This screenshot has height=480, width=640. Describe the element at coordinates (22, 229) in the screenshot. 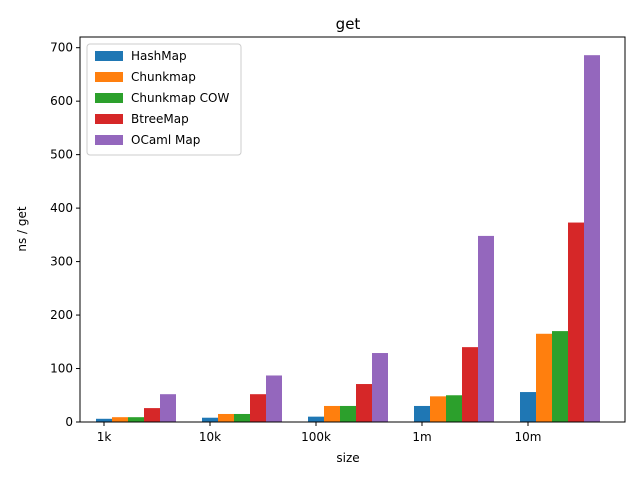

I see `y-axis-label: ns / get` at that location.